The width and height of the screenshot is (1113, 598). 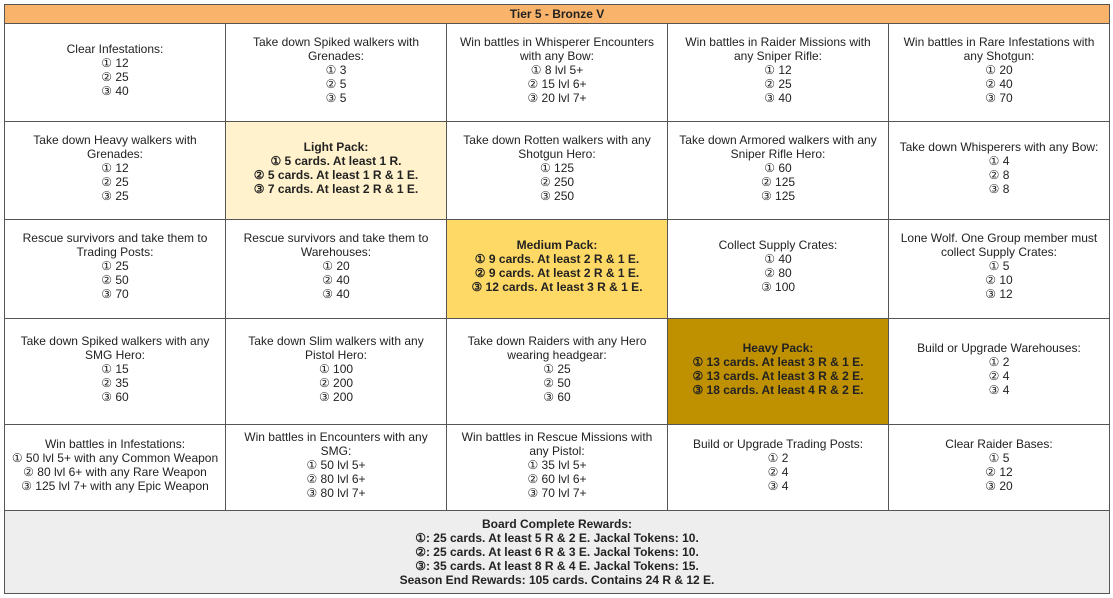 I want to click on cell-line: ② 35, so click(x=115, y=382).